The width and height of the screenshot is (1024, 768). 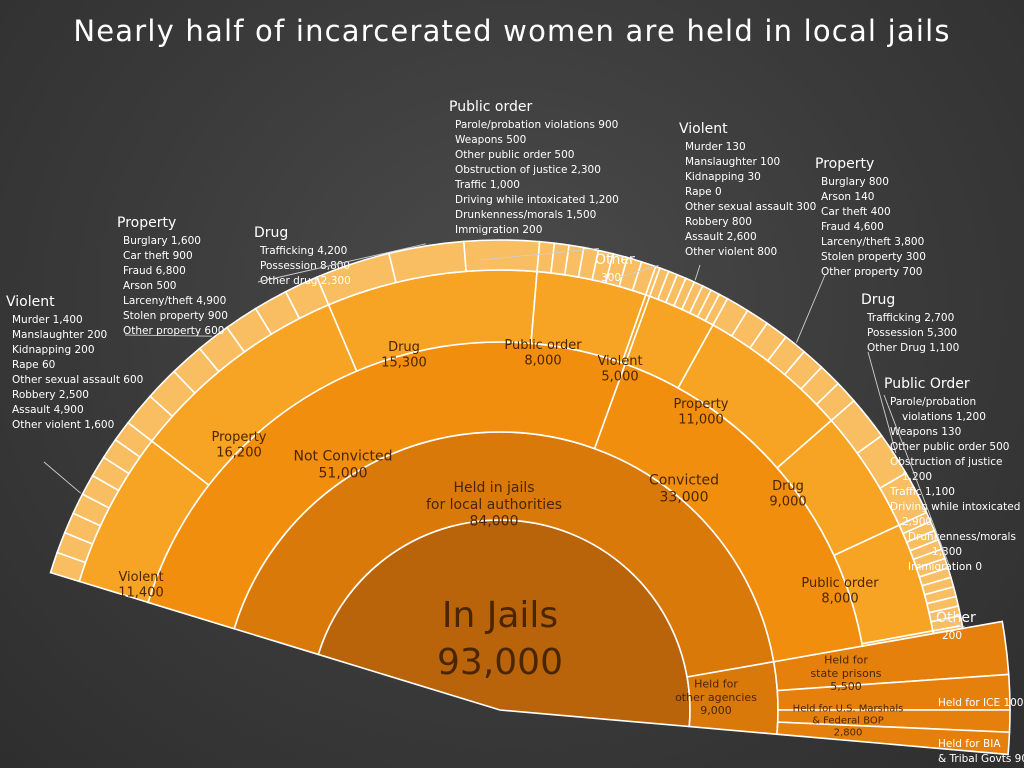 What do you see at coordinates (969, 744) in the screenshot?
I see `agency-label-bia-0: Held for BIA` at bounding box center [969, 744].